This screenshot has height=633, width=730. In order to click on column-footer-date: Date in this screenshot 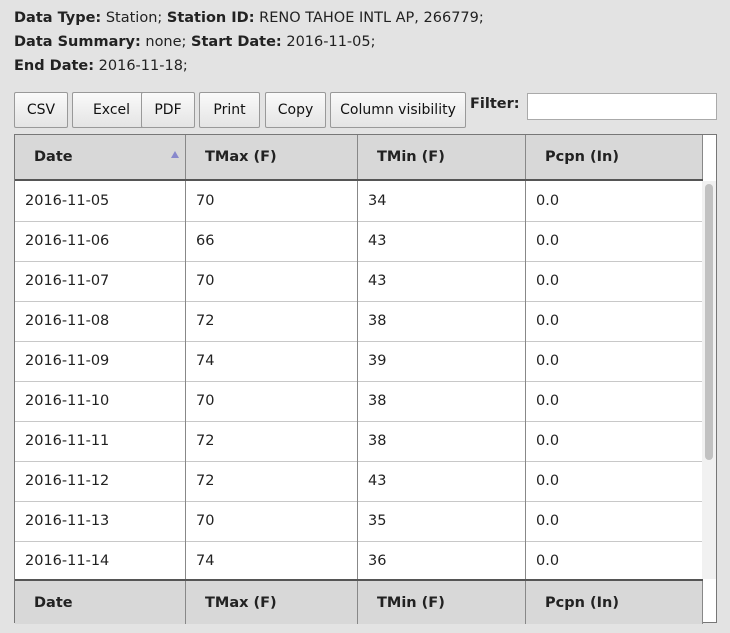, I will do `click(100, 602)`.